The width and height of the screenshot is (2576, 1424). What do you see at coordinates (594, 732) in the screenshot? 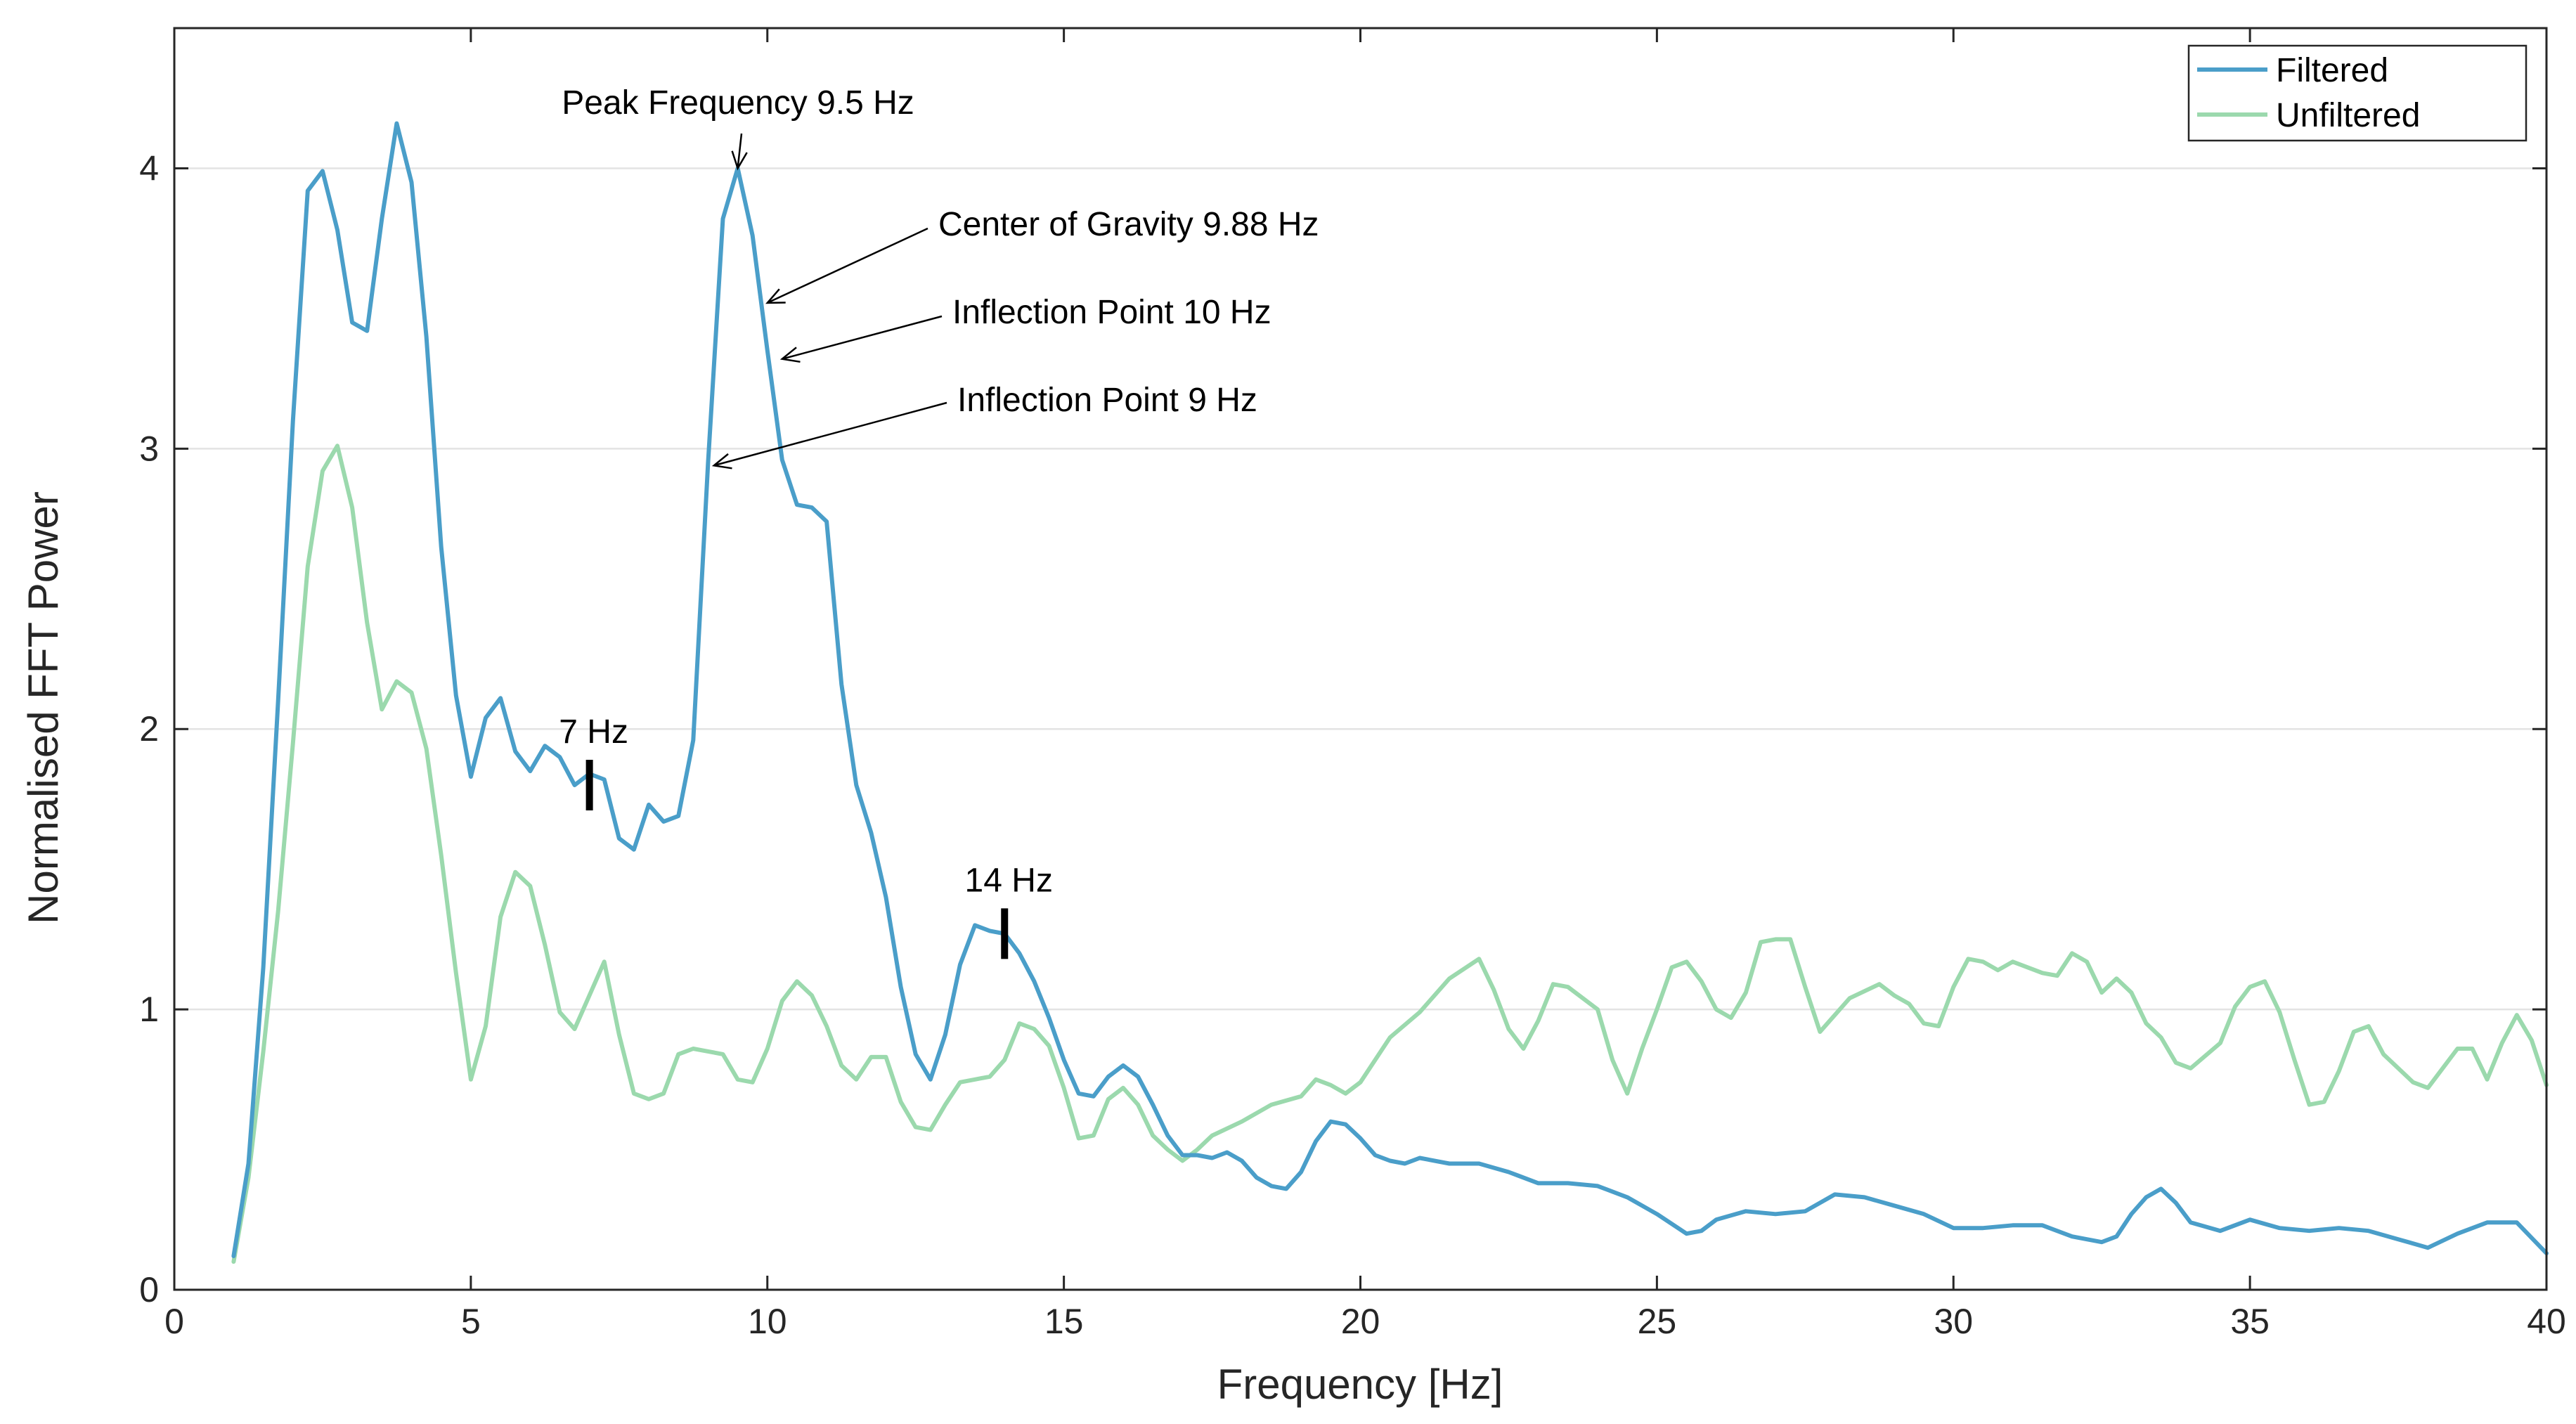
I see `marker-label-0: 7 Hz` at bounding box center [594, 732].